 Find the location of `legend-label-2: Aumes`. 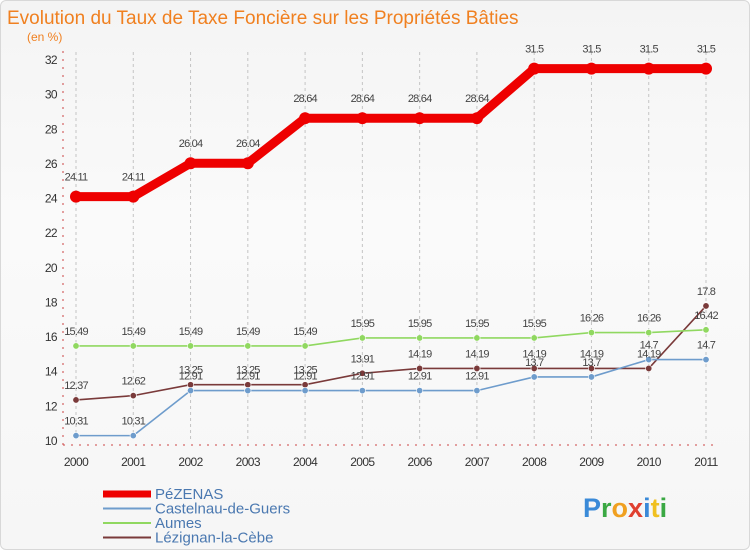

legend-label-2: Aumes is located at coordinates (178, 523).